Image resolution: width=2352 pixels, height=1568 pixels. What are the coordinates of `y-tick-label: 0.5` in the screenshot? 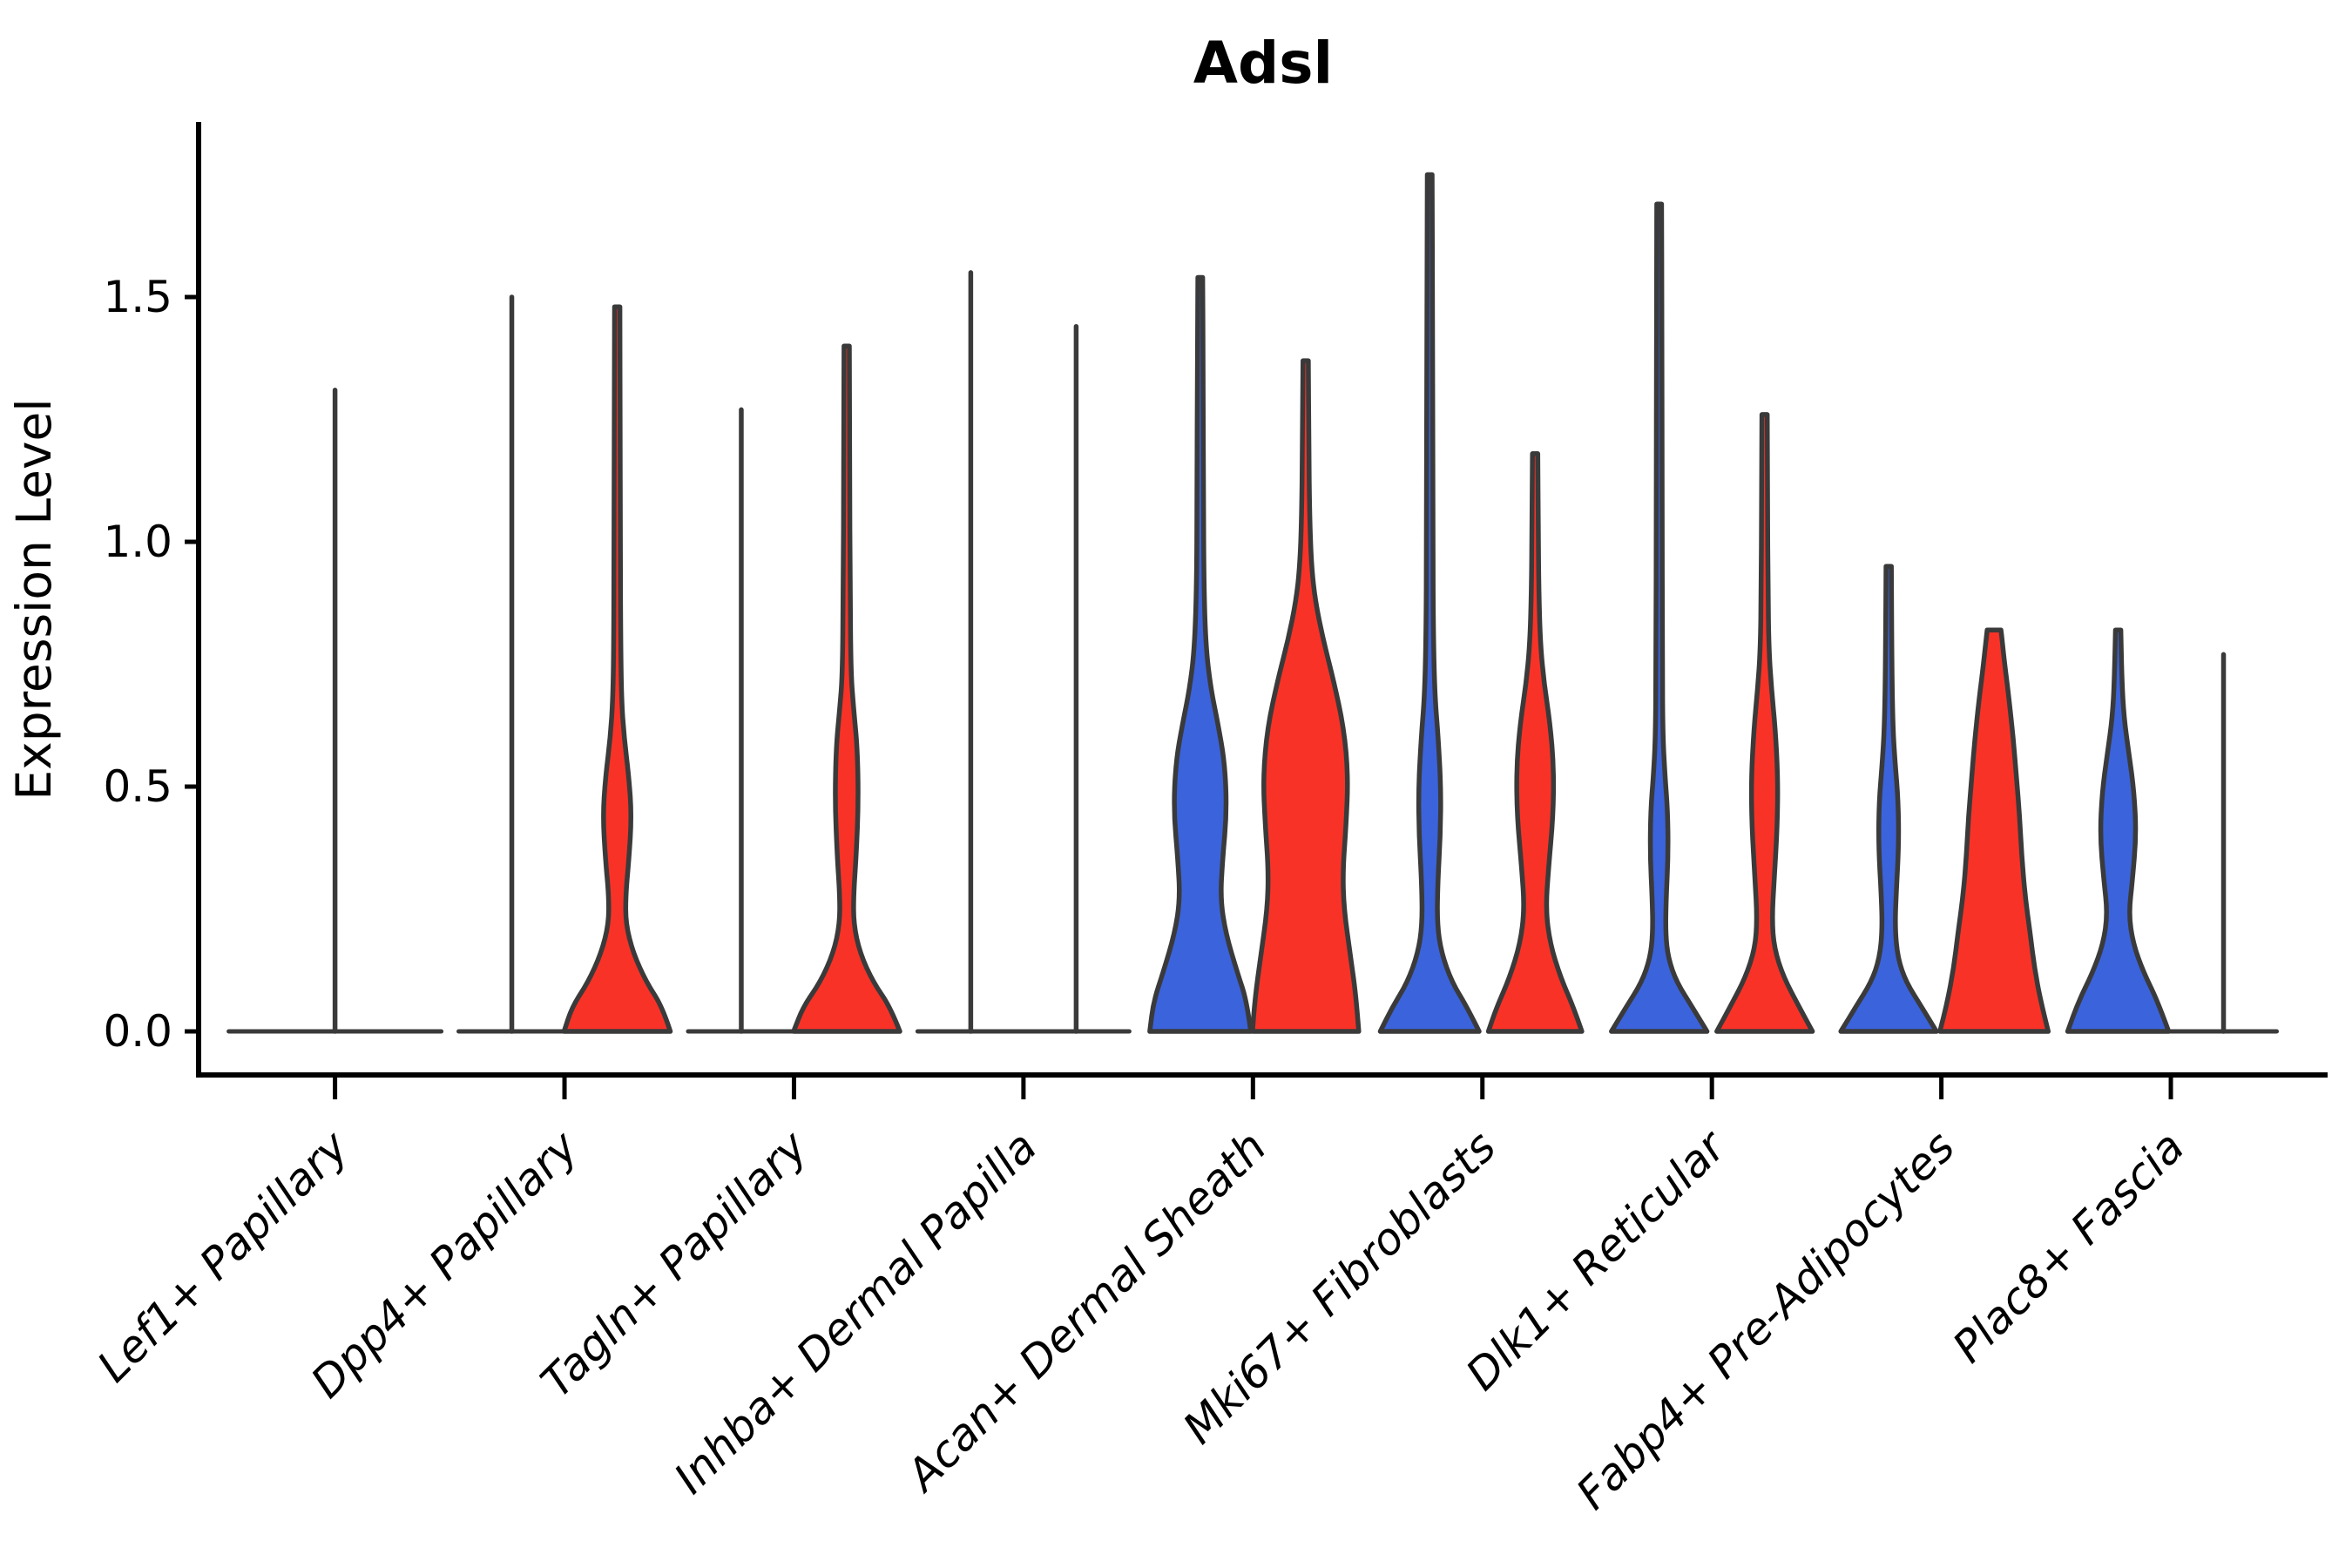 It's located at (137, 786).